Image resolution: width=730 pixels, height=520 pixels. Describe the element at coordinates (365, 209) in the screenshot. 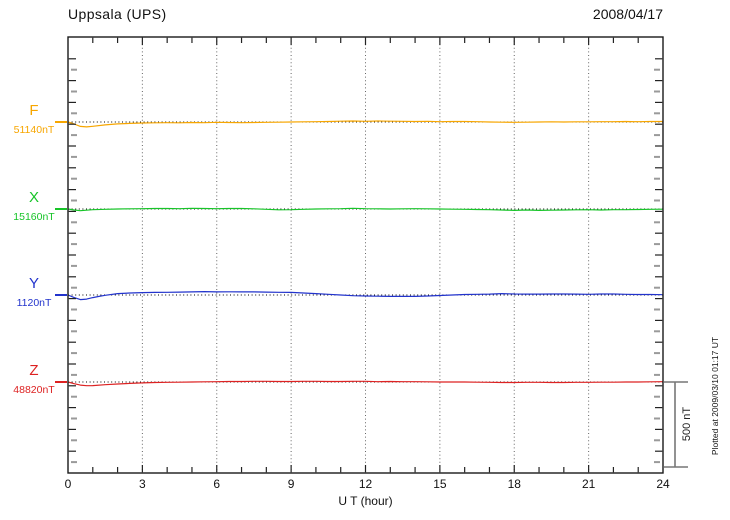

I see `trace-x` at that location.